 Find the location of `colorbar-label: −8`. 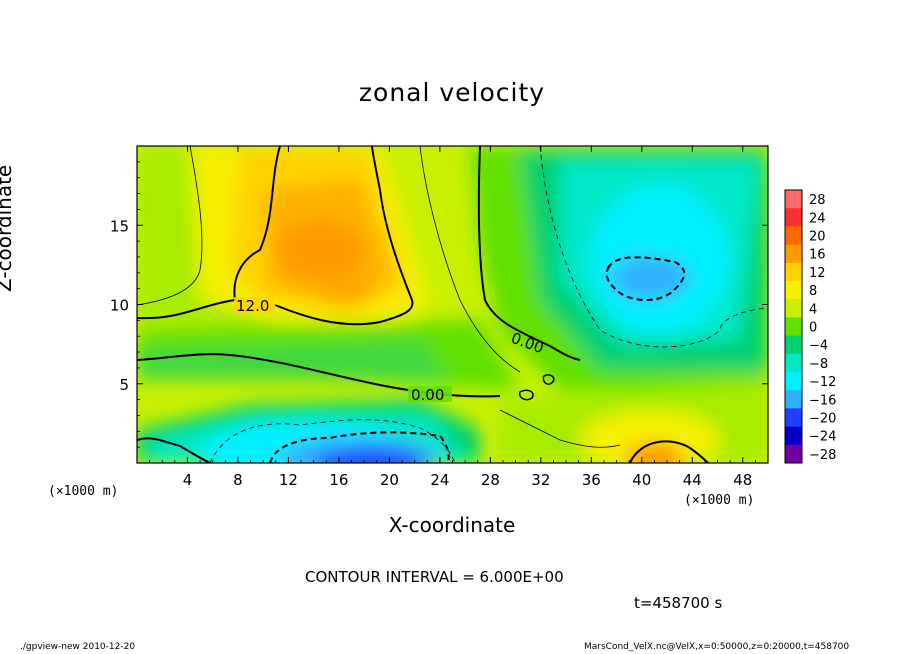

colorbar-label: −8 is located at coordinates (818, 364).